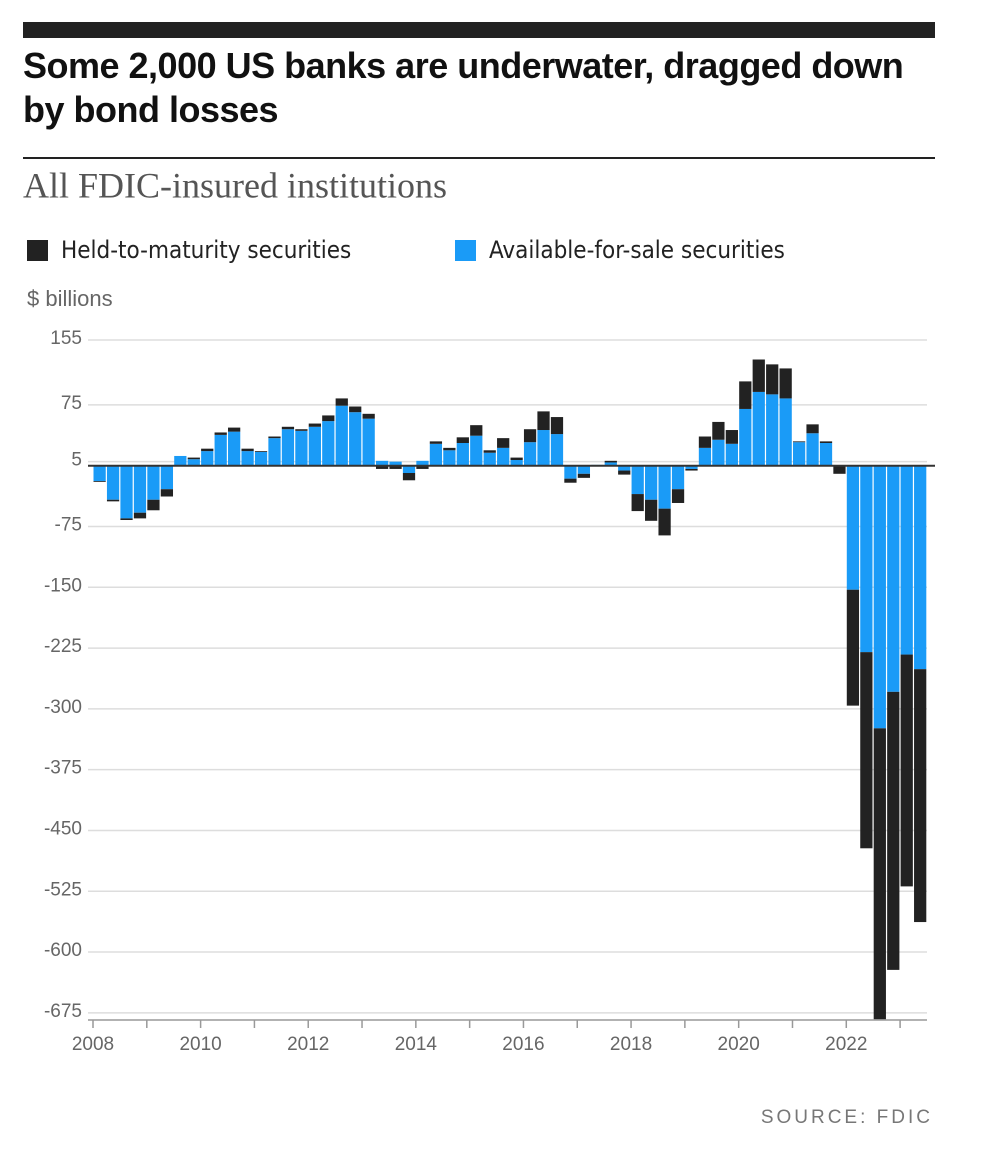  I want to click on x-tick-label: 2022, so click(846, 1044).